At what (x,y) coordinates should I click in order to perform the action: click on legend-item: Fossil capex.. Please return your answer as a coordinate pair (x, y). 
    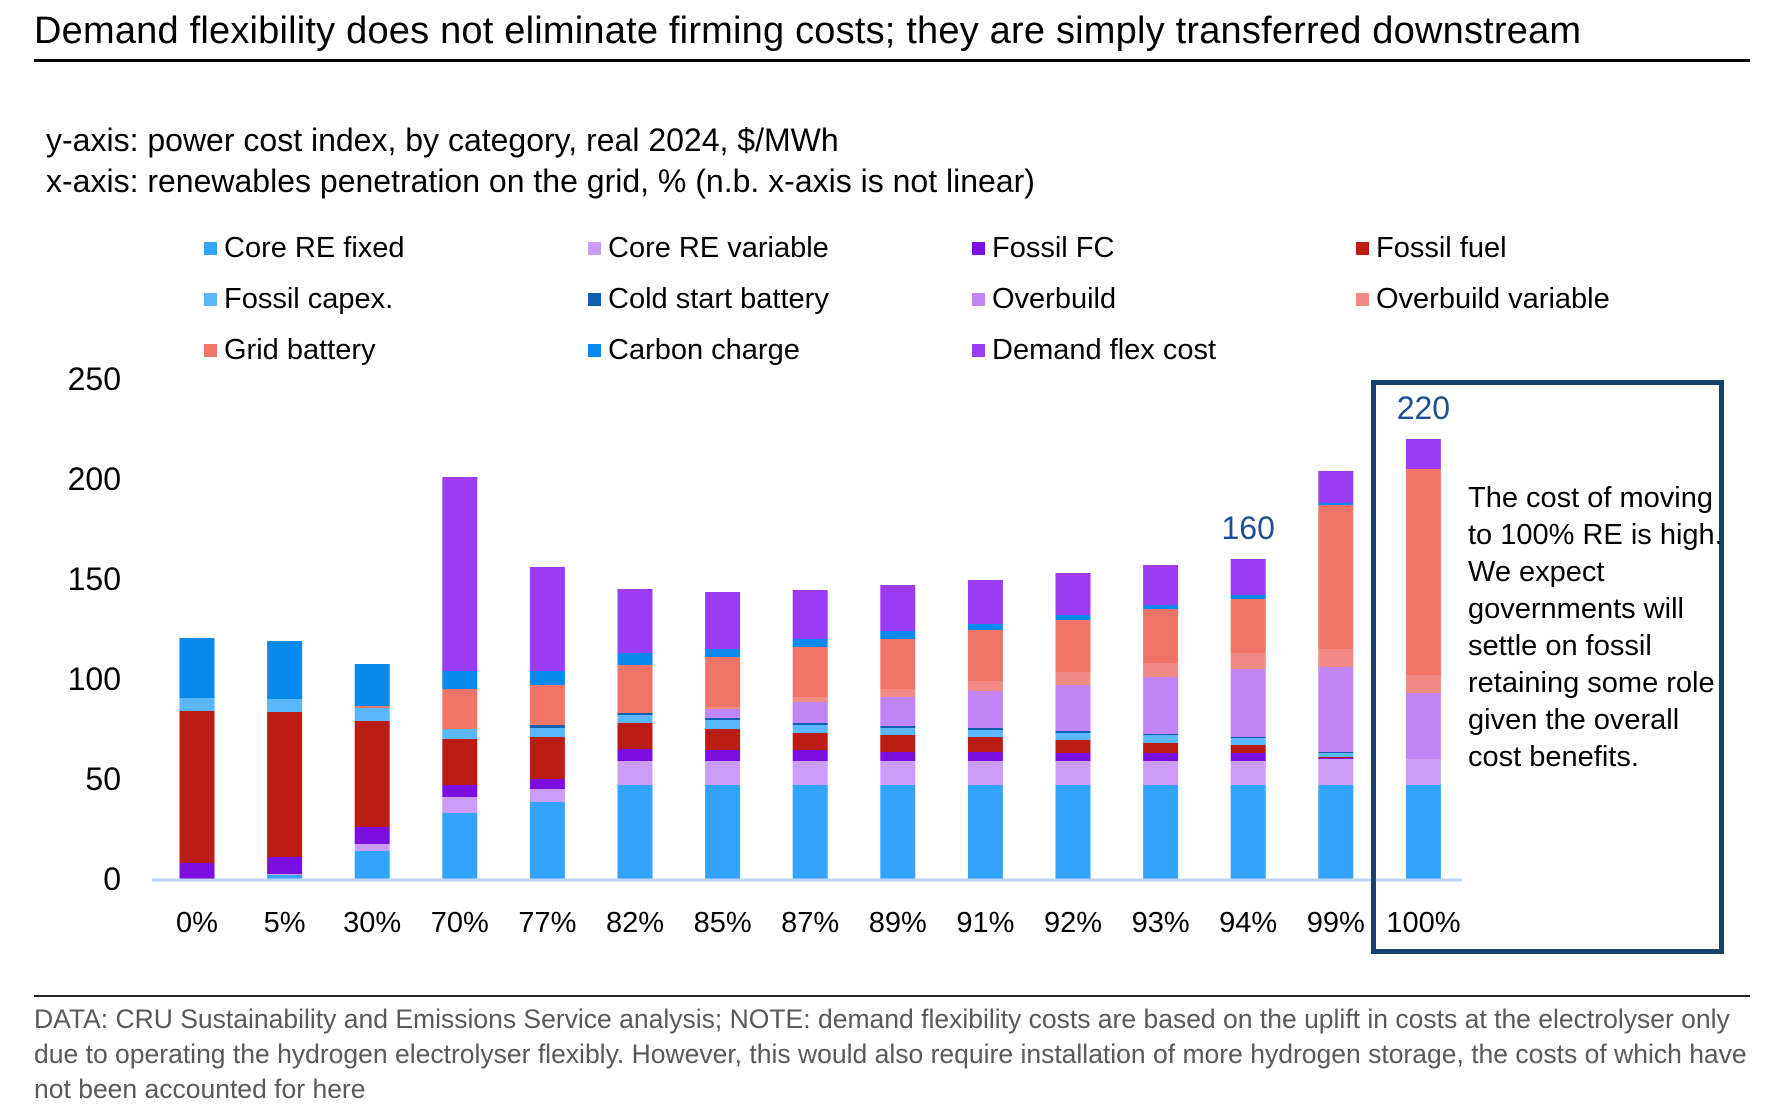
    Looking at the image, I should click on (298, 299).